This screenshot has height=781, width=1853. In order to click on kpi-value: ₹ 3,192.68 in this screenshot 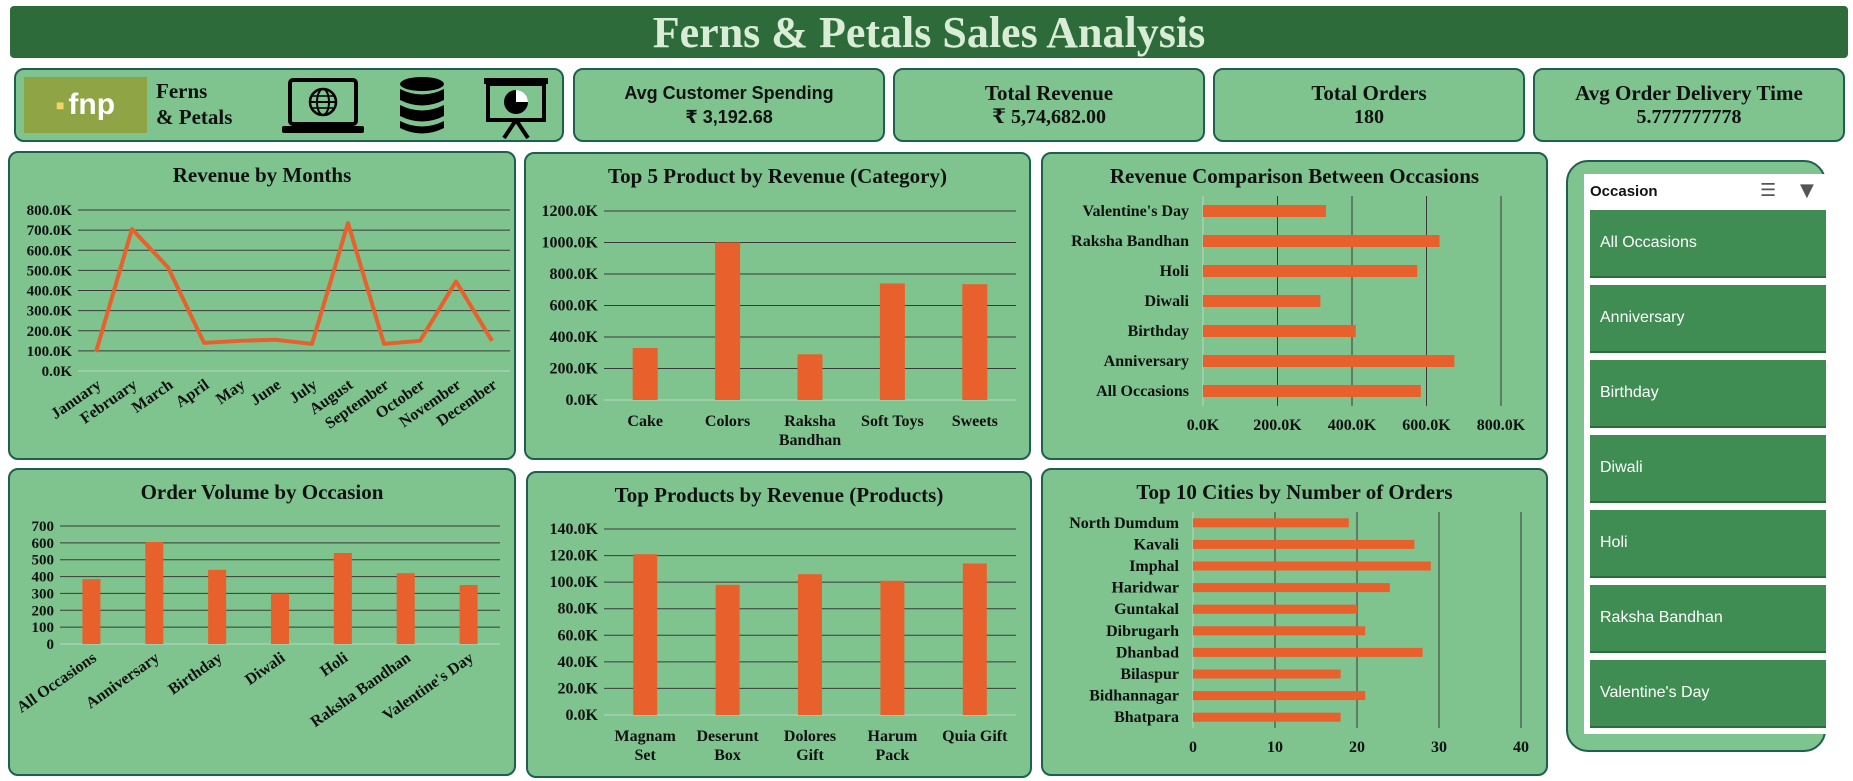, I will do `click(729, 117)`.